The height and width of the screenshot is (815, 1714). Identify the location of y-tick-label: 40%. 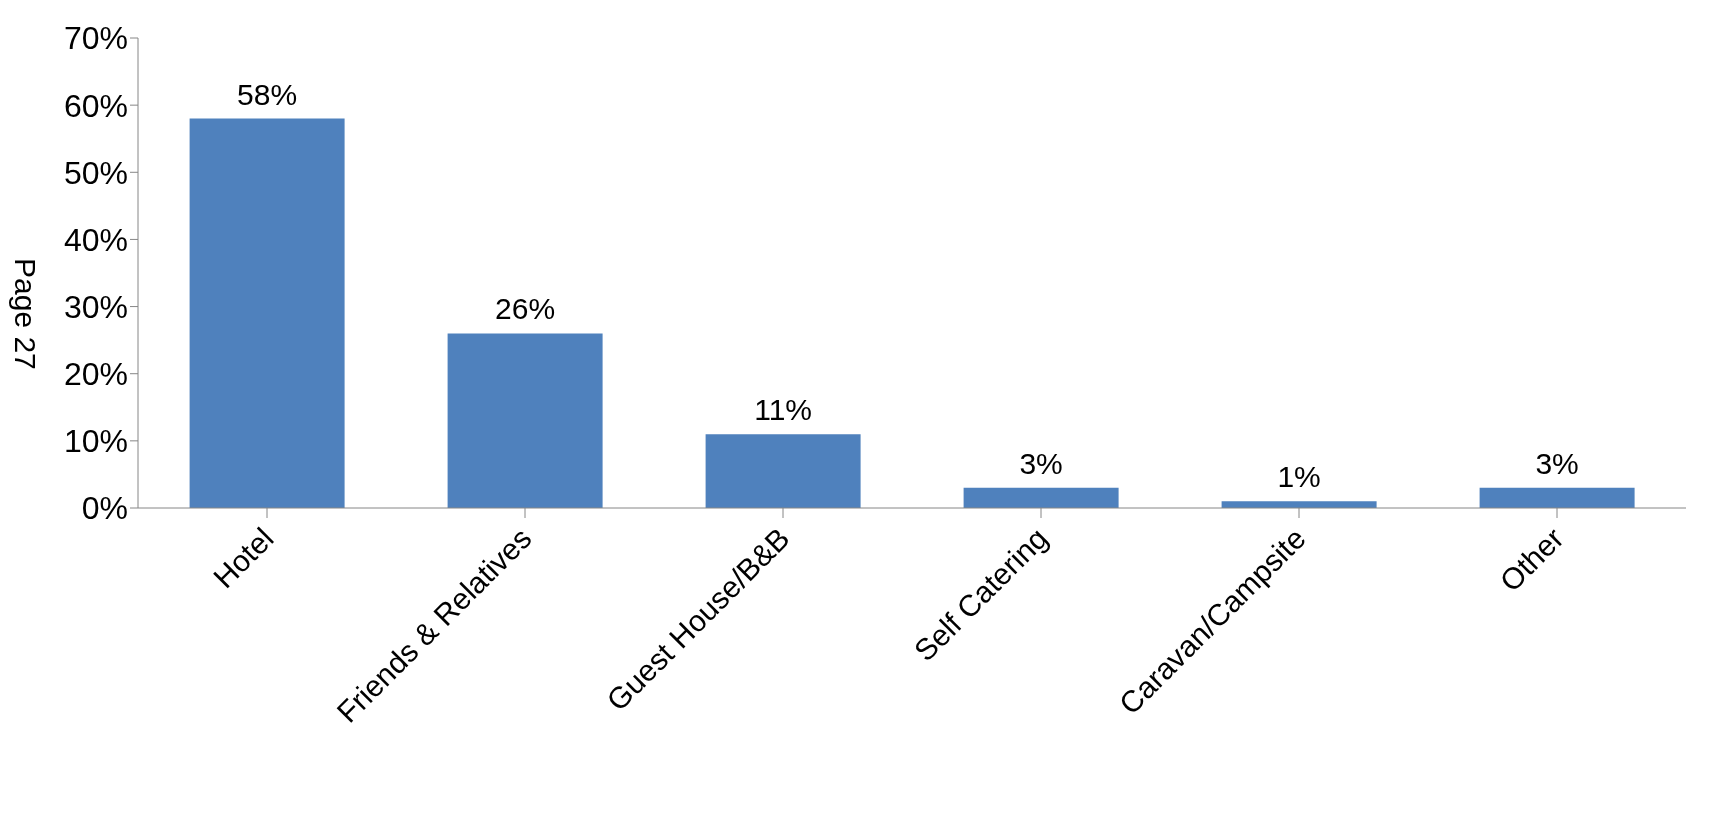
(95, 239).